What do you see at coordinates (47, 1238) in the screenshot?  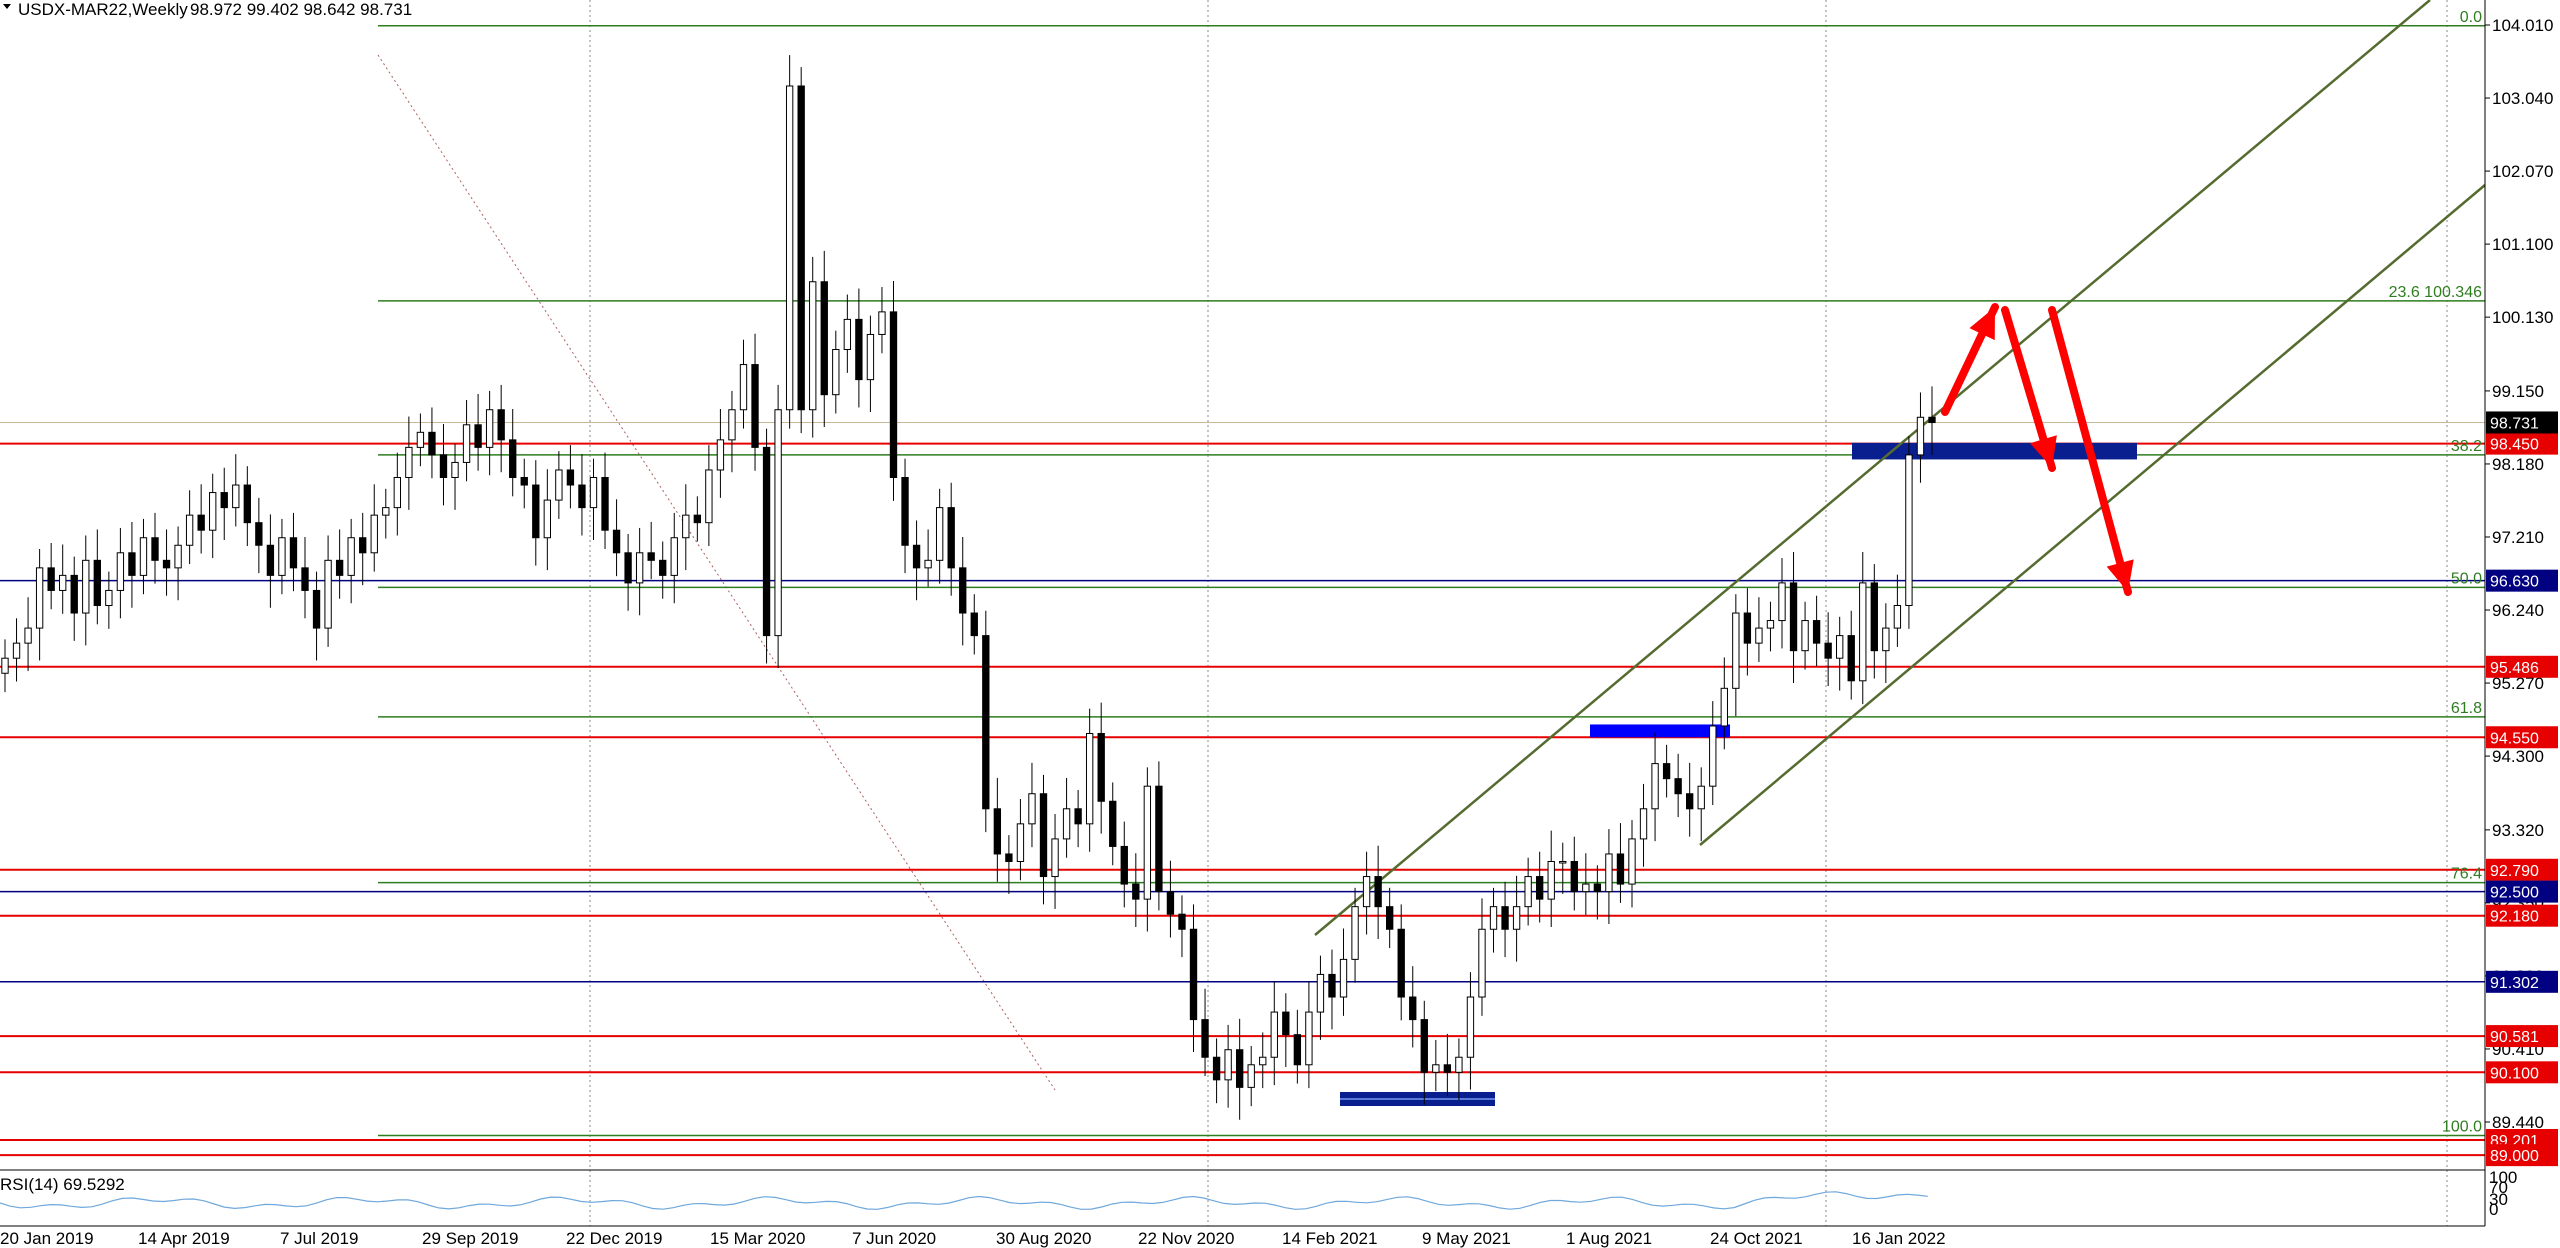 I see `time-axis-label: 20 Jan 2019` at bounding box center [47, 1238].